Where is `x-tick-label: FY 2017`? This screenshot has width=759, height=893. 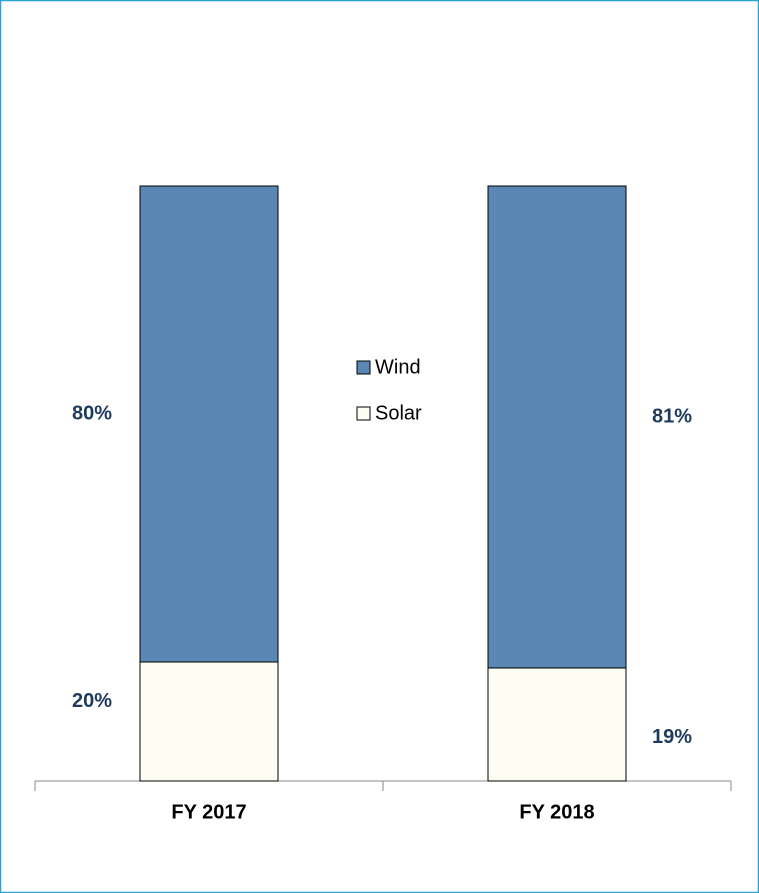
x-tick-label: FY 2017 is located at coordinates (208, 812).